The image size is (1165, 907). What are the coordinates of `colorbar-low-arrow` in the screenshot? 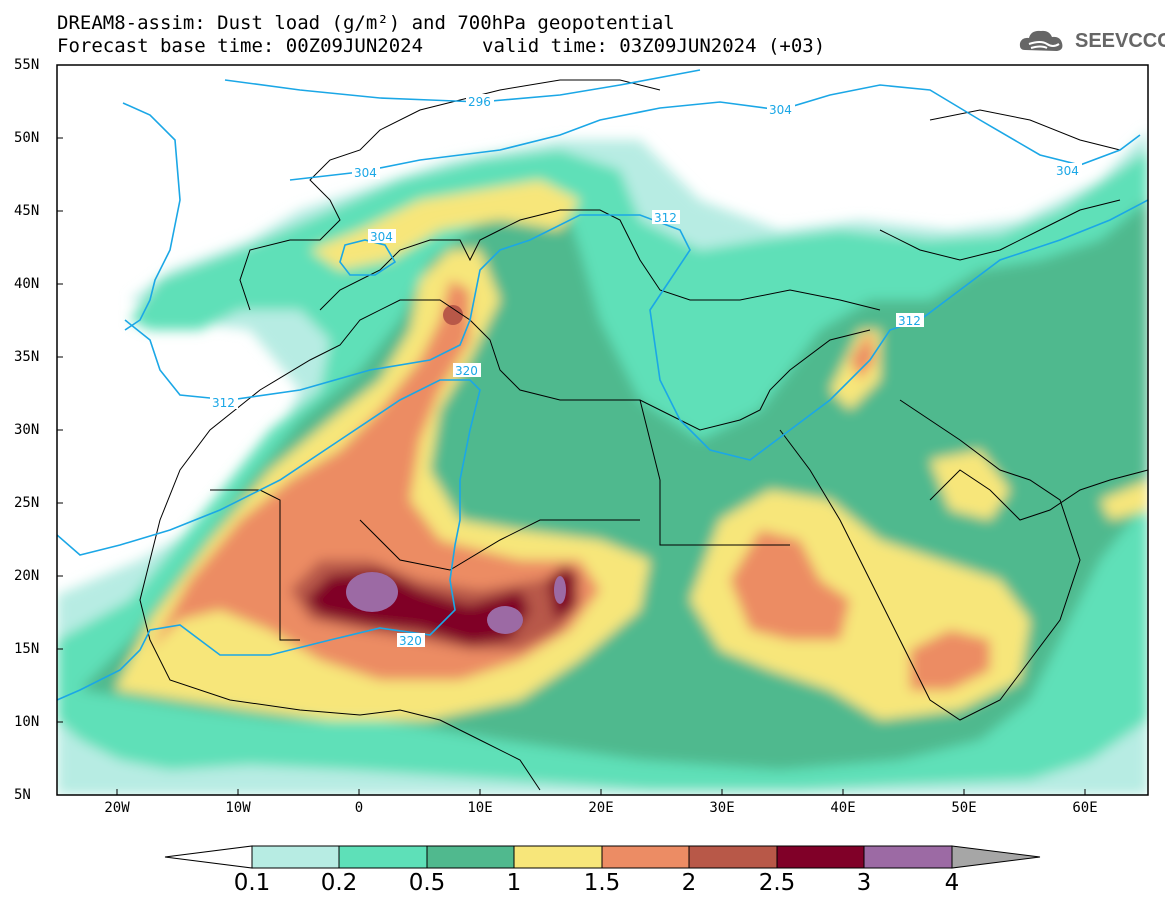 It's located at (208, 857).